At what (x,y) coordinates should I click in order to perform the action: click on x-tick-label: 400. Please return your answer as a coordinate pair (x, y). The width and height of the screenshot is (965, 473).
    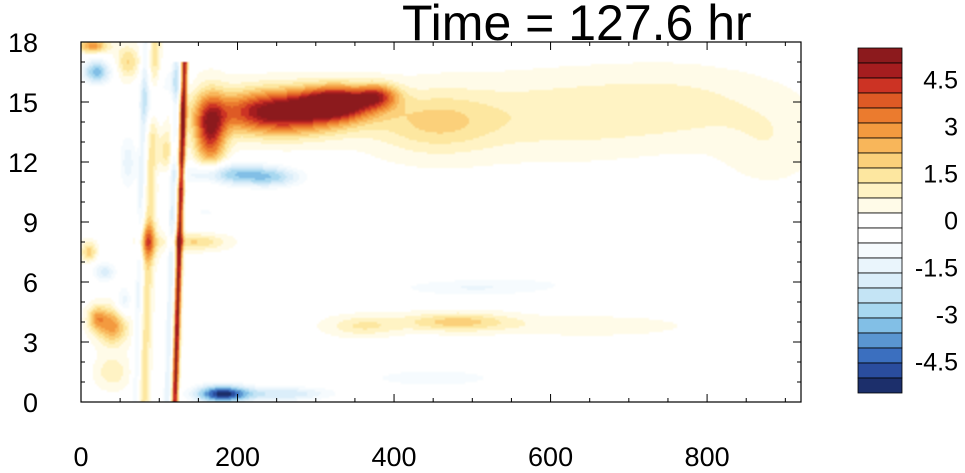
    Looking at the image, I should click on (394, 457).